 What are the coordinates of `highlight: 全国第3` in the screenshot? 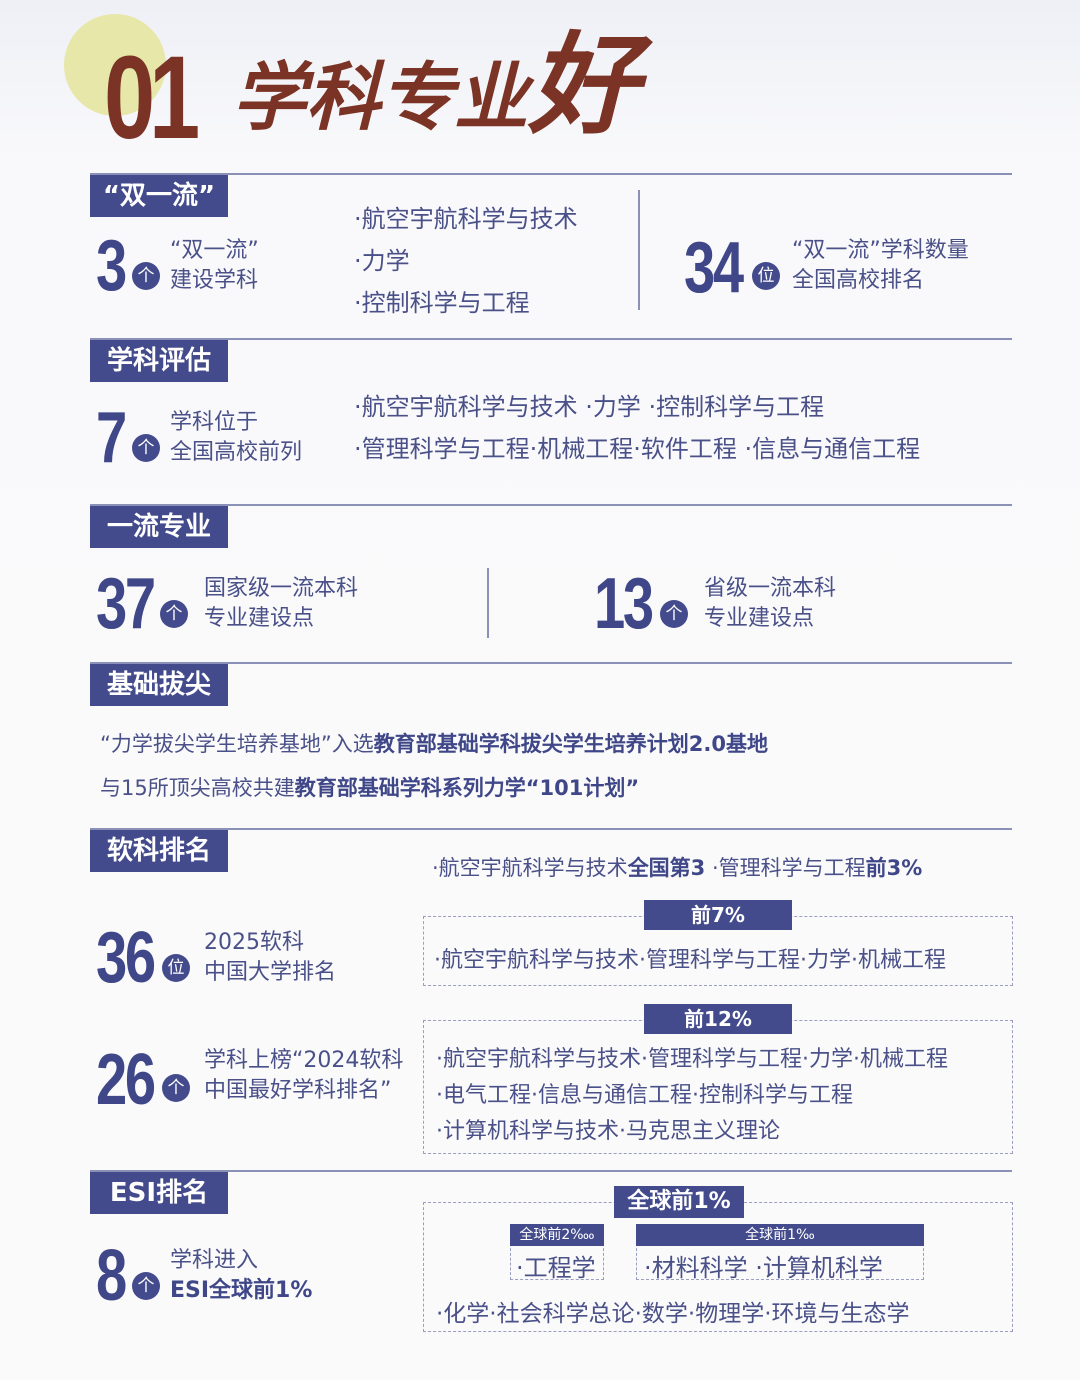 It's located at (666, 868).